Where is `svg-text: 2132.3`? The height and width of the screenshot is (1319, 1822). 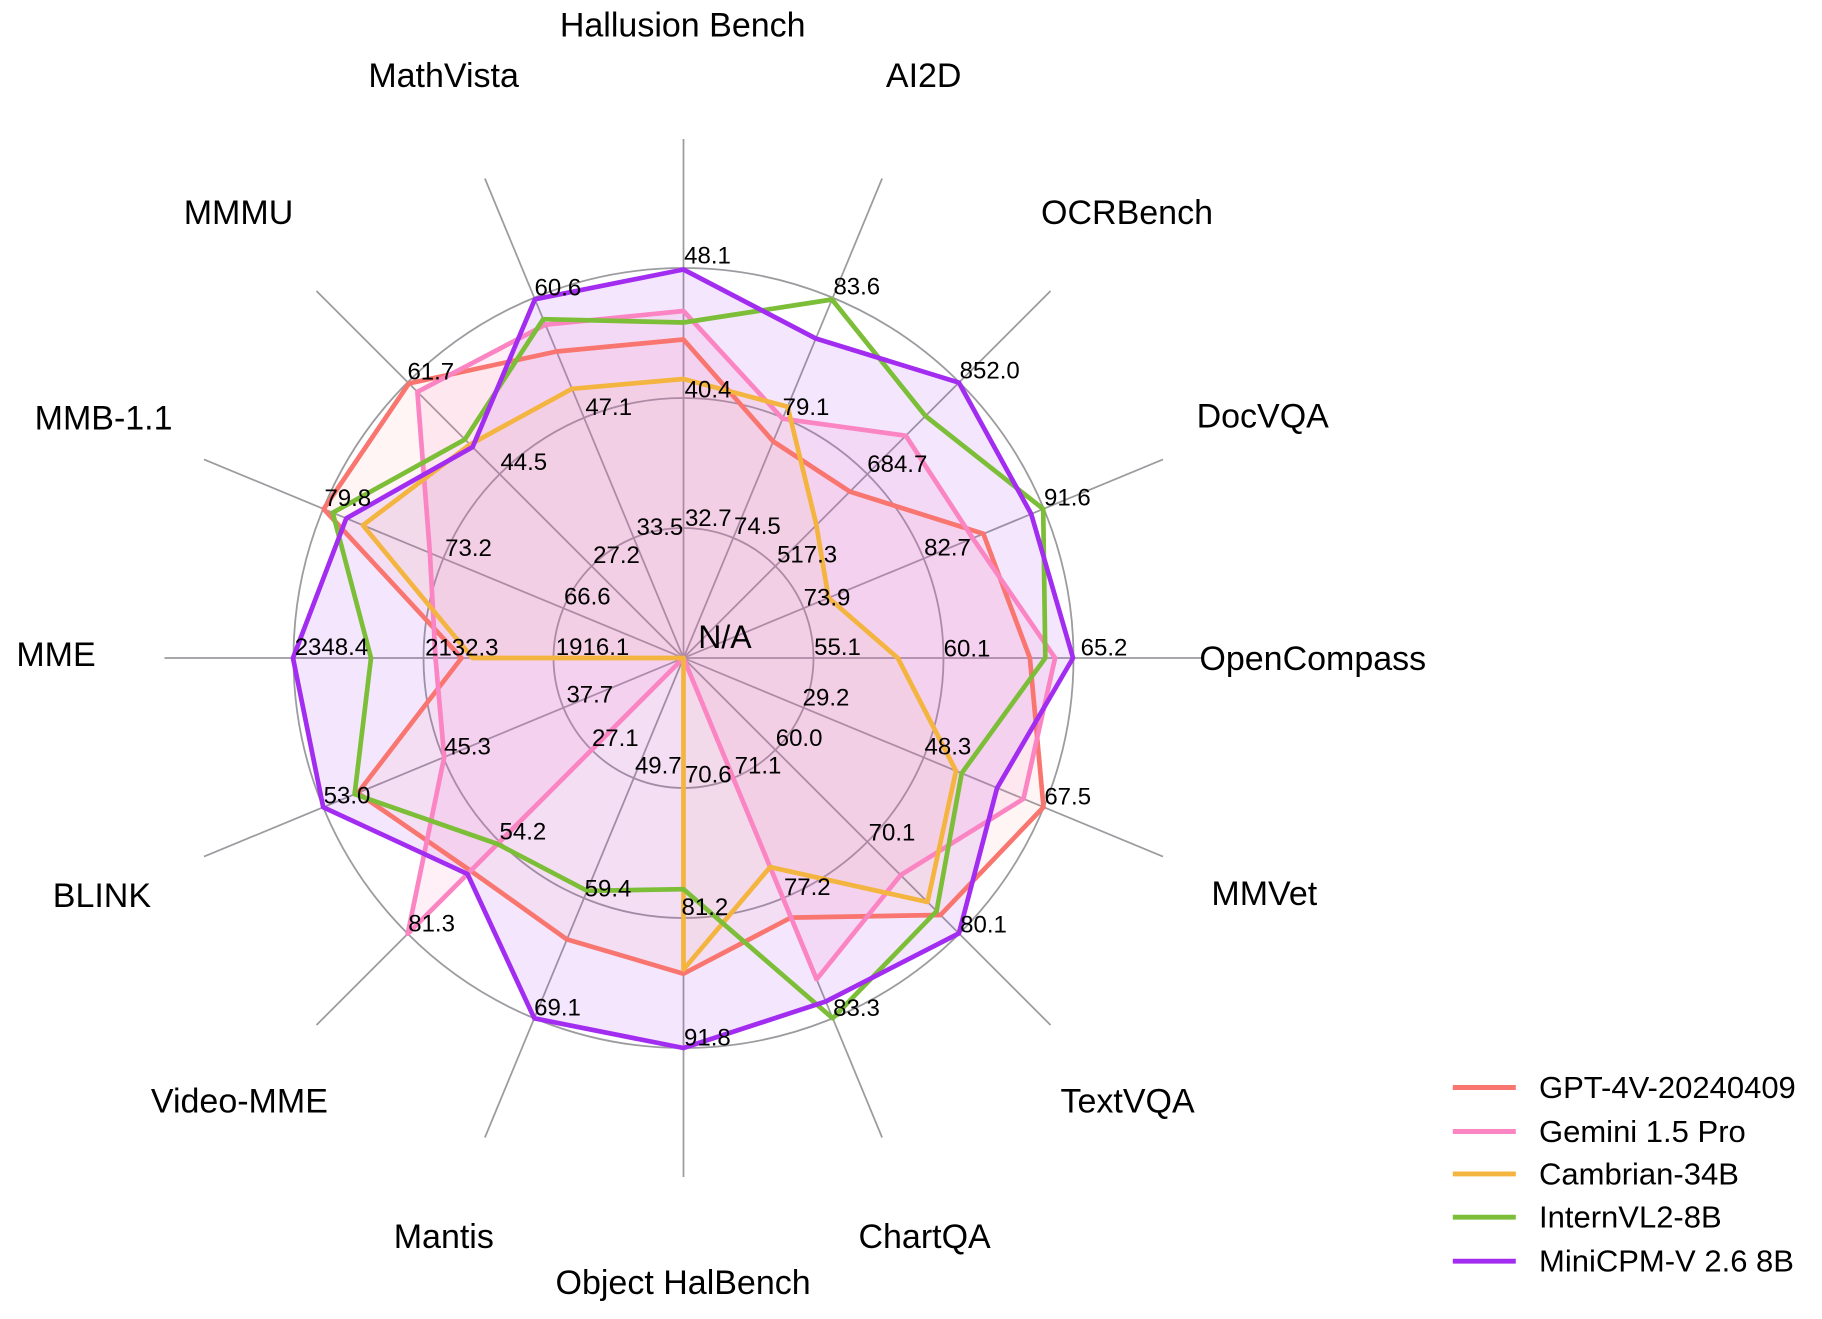
svg-text: 2132.3 is located at coordinates (461, 647).